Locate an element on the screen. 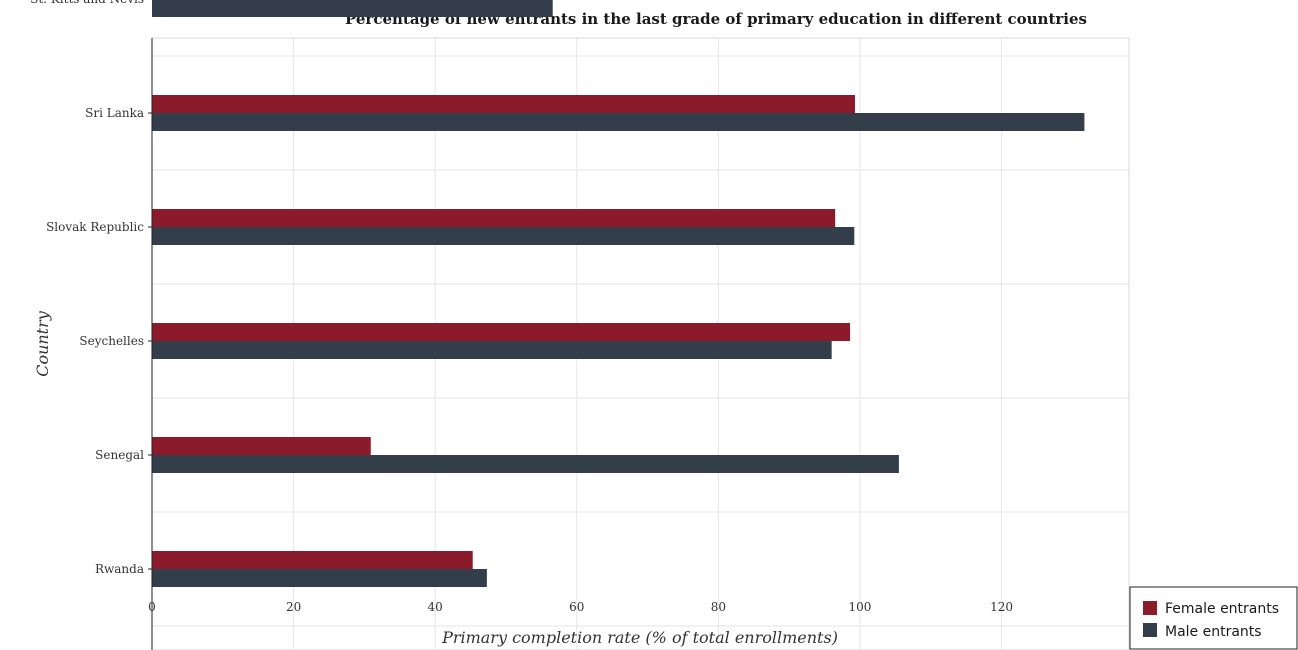  bar-male-sri-lanka is located at coordinates (618, 122).